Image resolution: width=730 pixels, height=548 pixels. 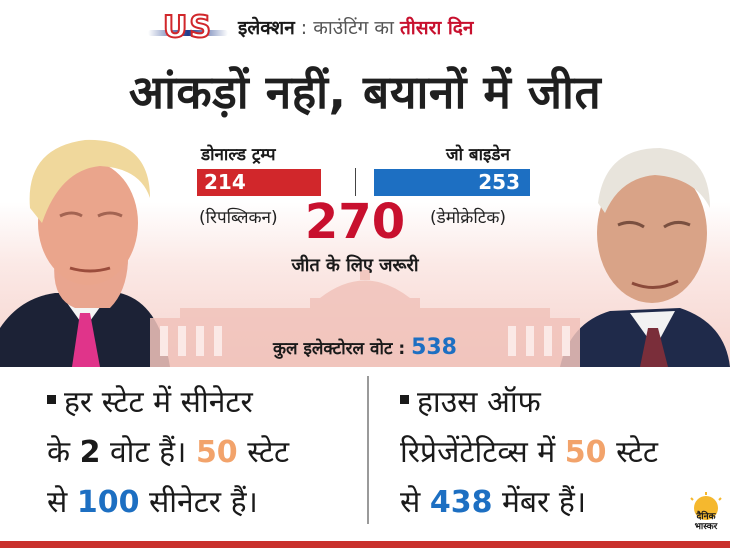 What do you see at coordinates (216, 452) in the screenshot?
I see `fact-left-states: 50` at bounding box center [216, 452].